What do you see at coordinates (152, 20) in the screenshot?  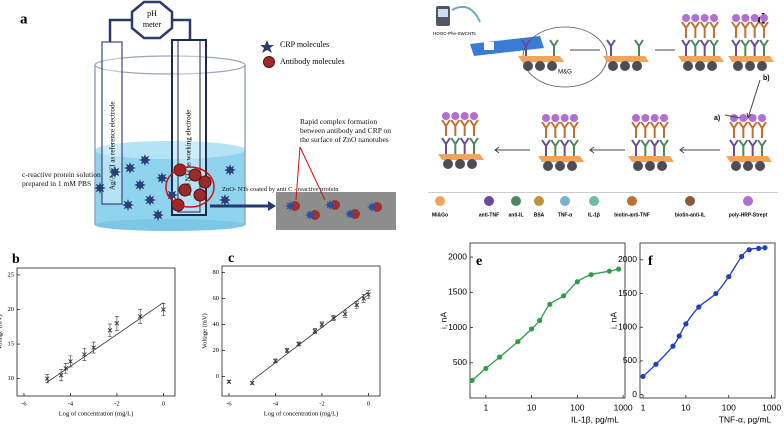 I see `ph-meter` at bounding box center [152, 20].